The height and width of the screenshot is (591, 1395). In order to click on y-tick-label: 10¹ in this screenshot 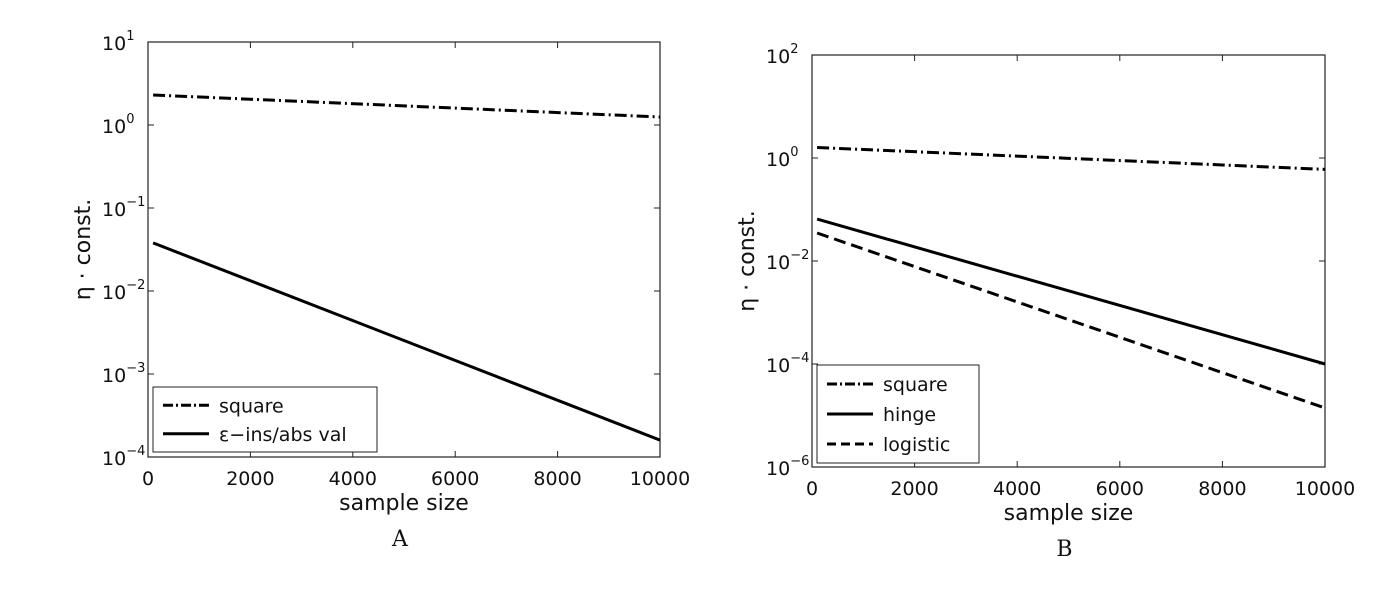, I will do `click(118, 42)`.